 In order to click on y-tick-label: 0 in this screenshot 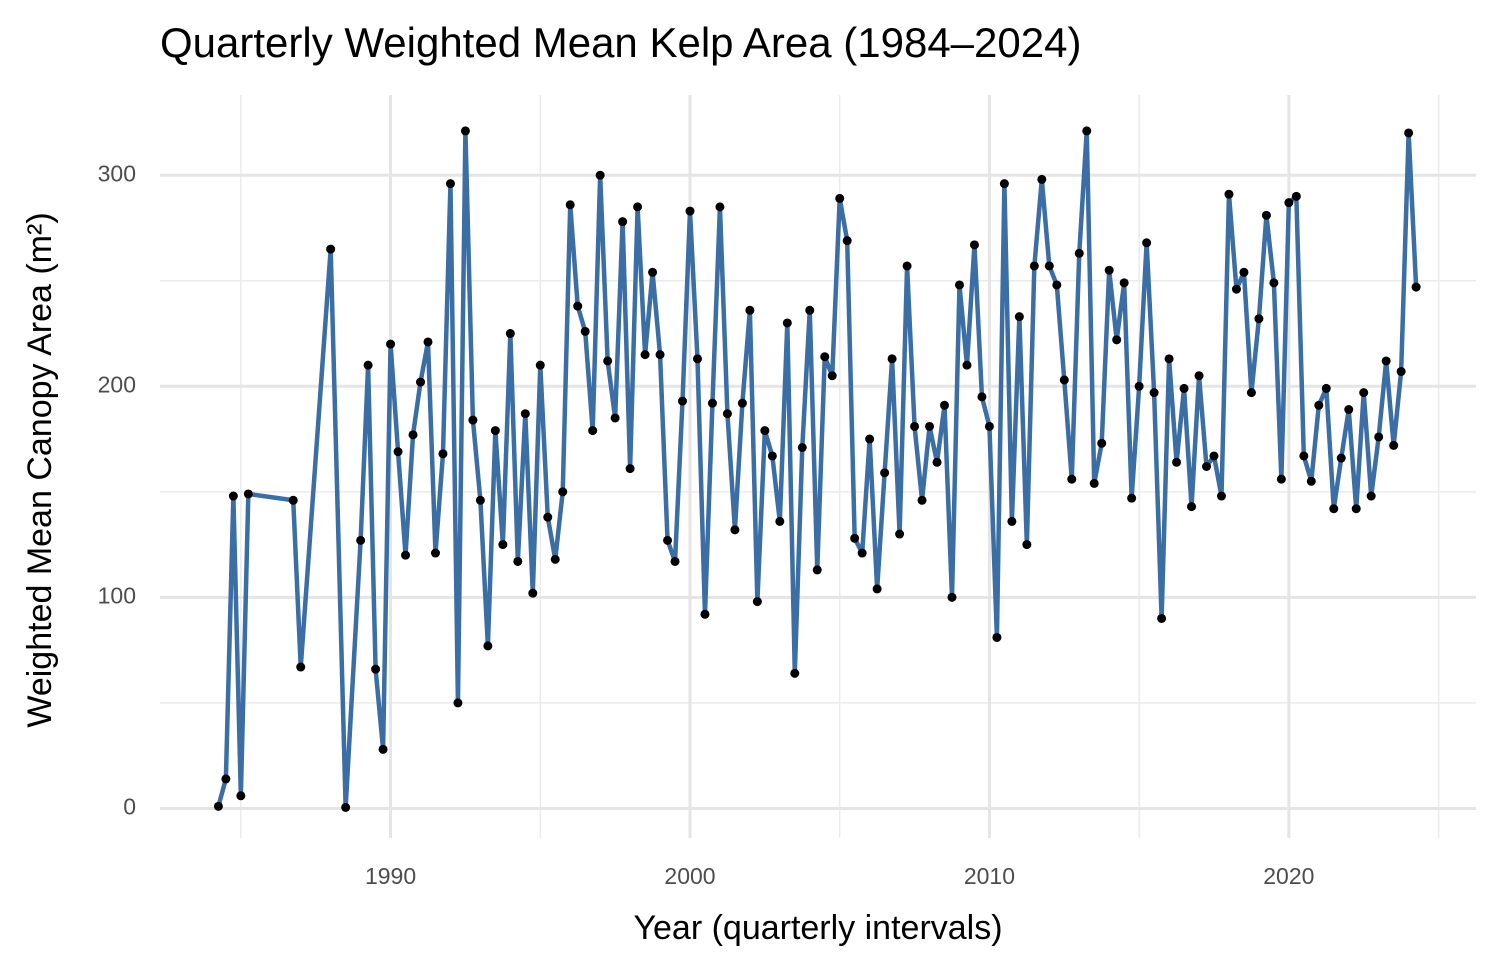, I will do `click(129, 807)`.